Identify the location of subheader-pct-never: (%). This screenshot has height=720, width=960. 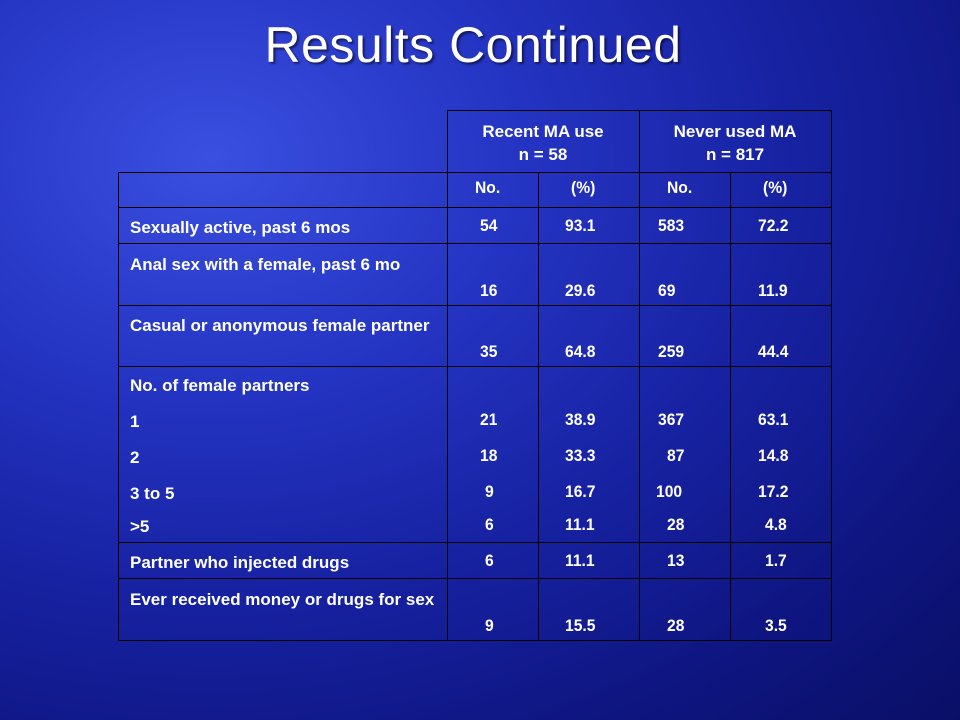
(775, 187).